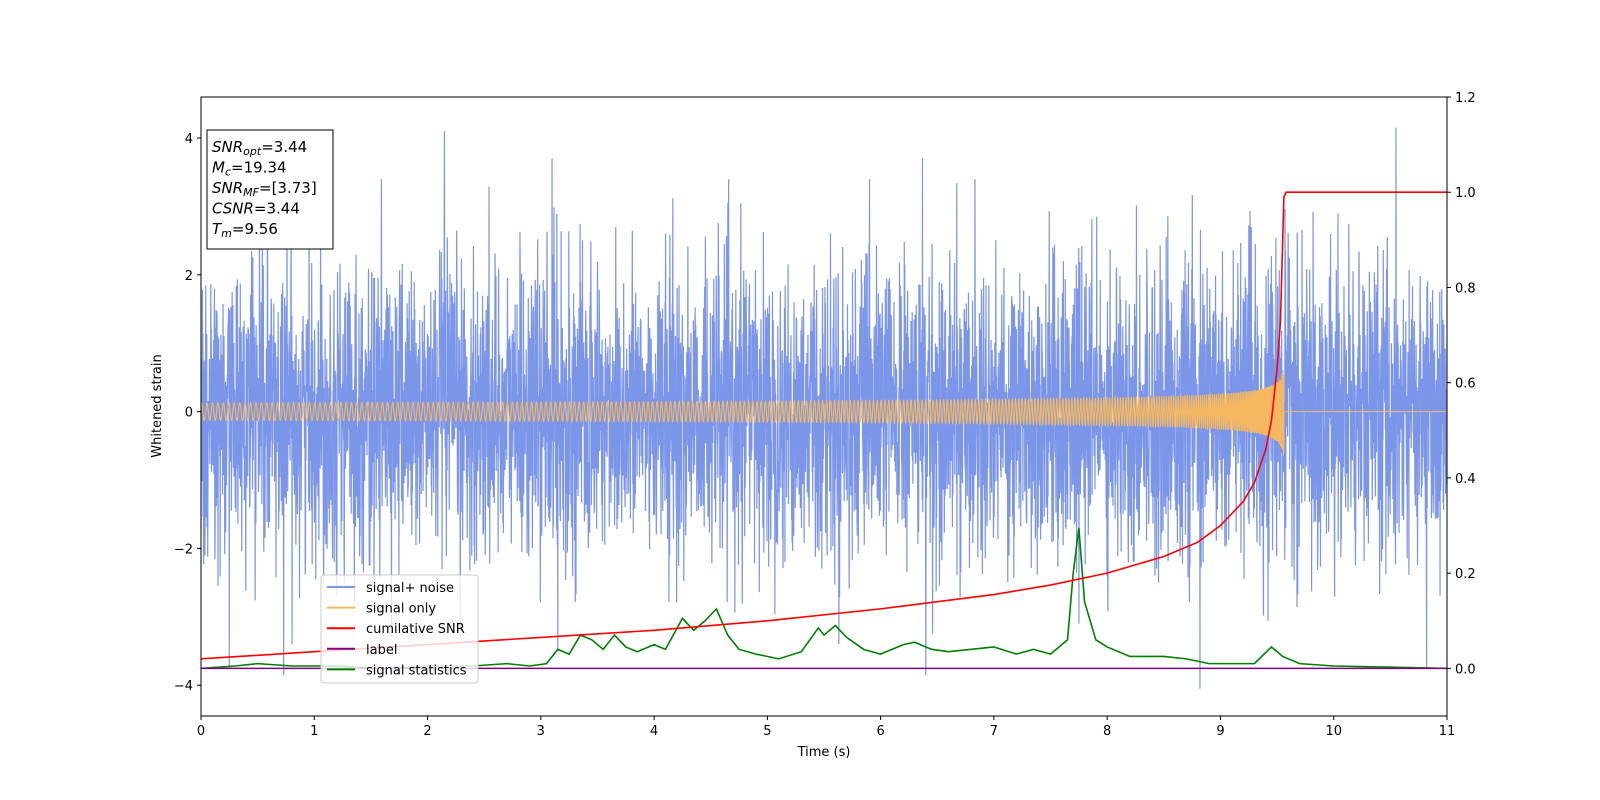  I want to click on x-tick-label: 6, so click(880, 731).